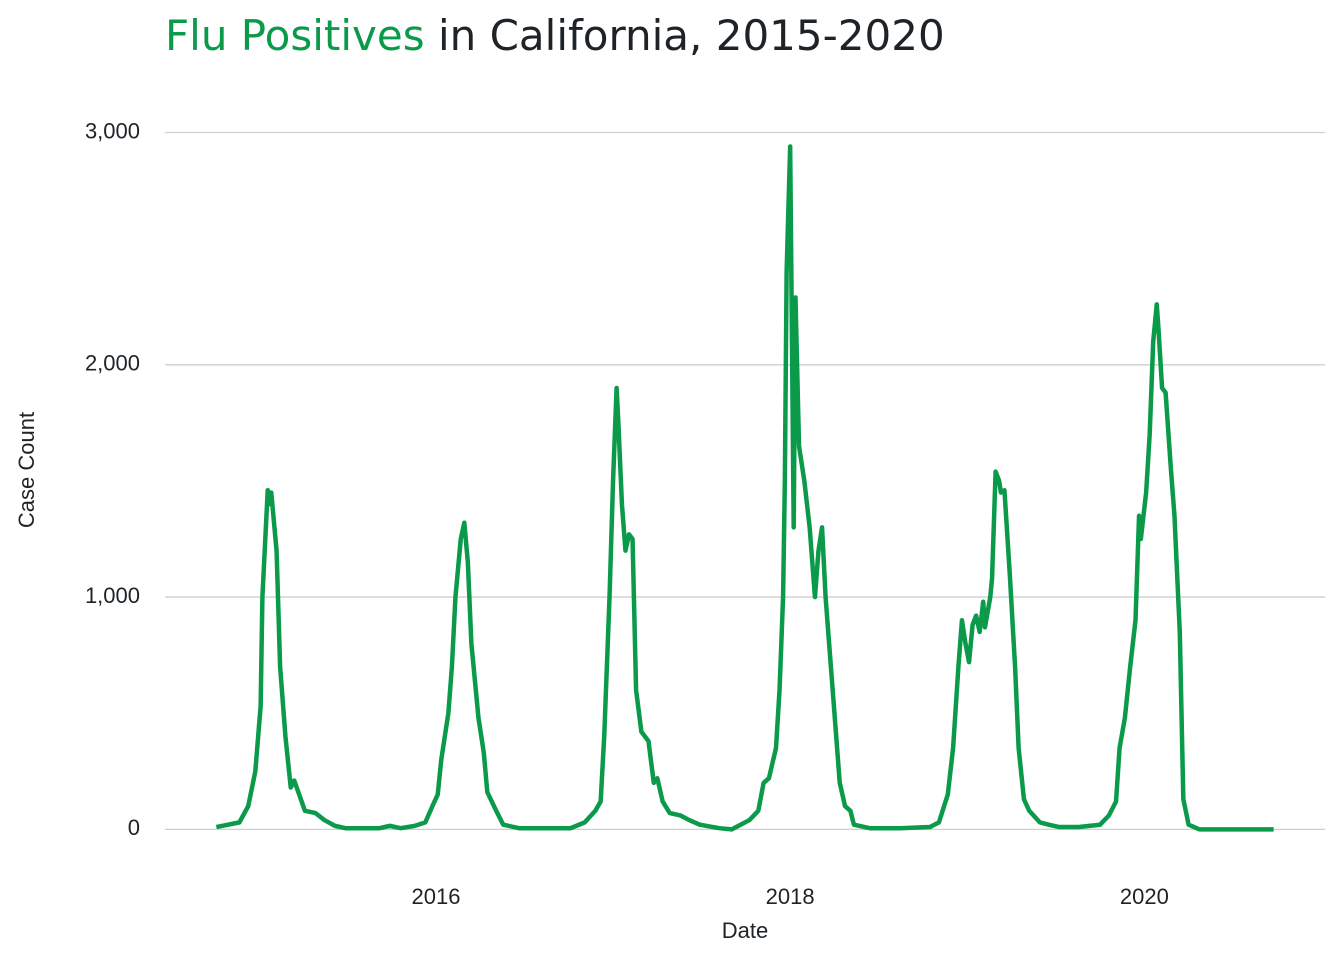  What do you see at coordinates (112, 130) in the screenshot?
I see `y-tick-label: 3,000` at bounding box center [112, 130].